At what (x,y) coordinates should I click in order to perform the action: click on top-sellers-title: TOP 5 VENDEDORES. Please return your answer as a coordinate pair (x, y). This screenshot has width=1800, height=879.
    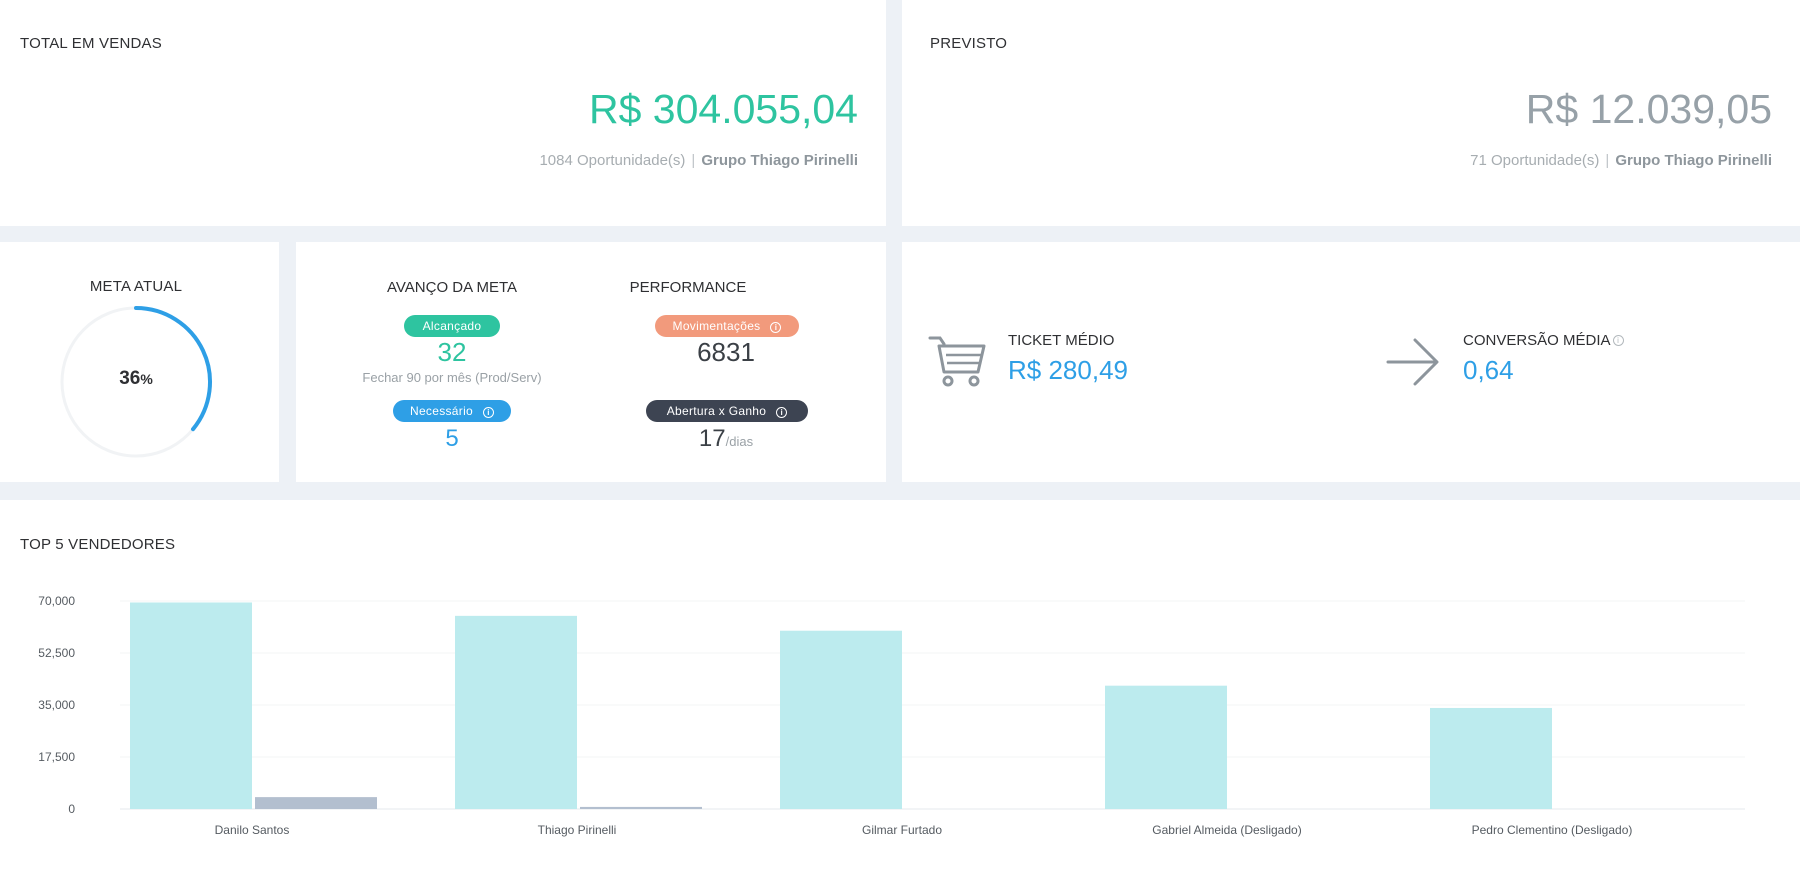
    Looking at the image, I should click on (98, 544).